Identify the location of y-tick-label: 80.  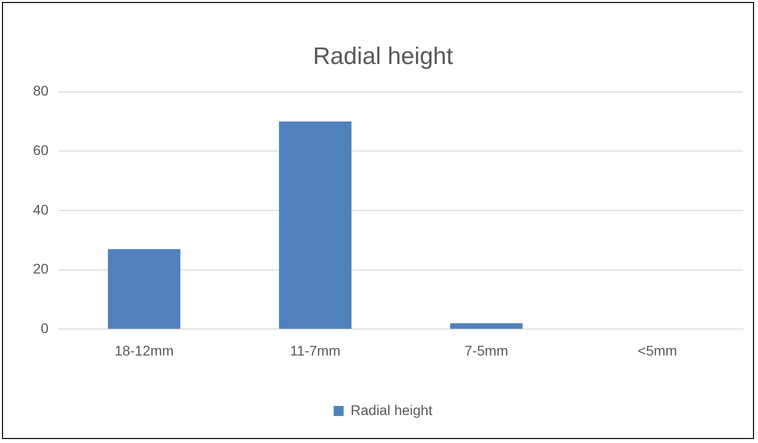
(40, 90).